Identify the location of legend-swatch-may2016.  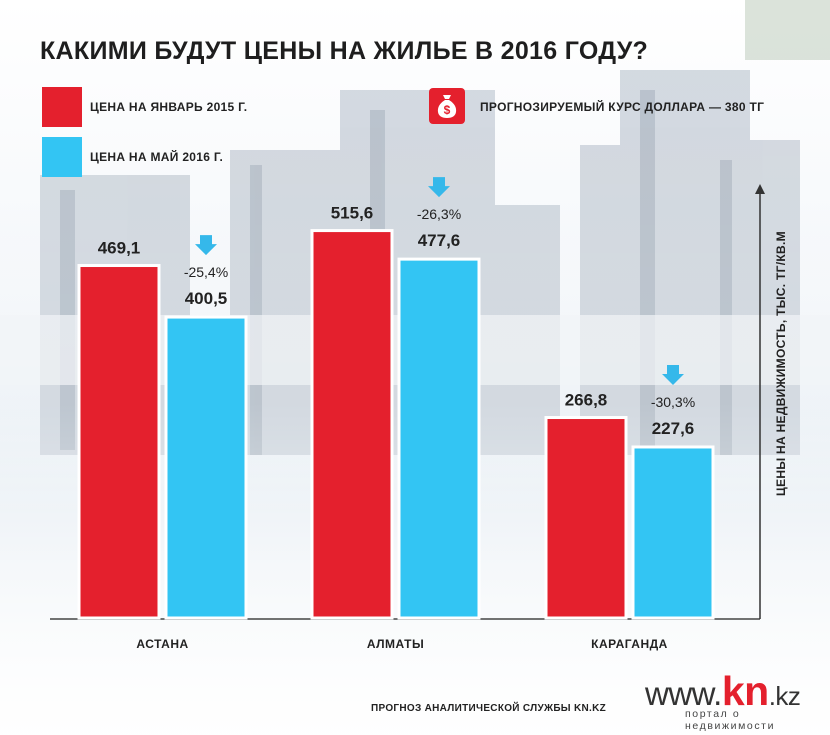
(62, 157).